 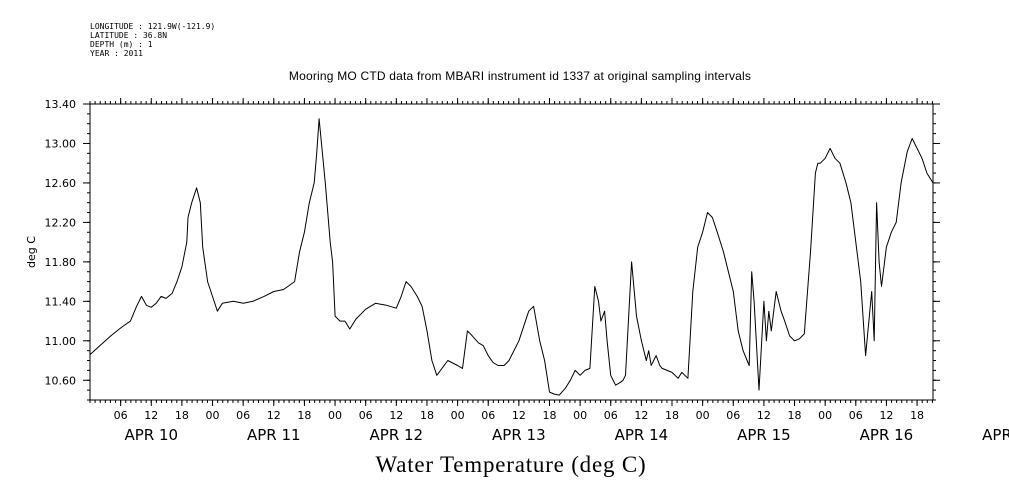 I want to click on x-date-label: APR 17, so click(x=995, y=435).